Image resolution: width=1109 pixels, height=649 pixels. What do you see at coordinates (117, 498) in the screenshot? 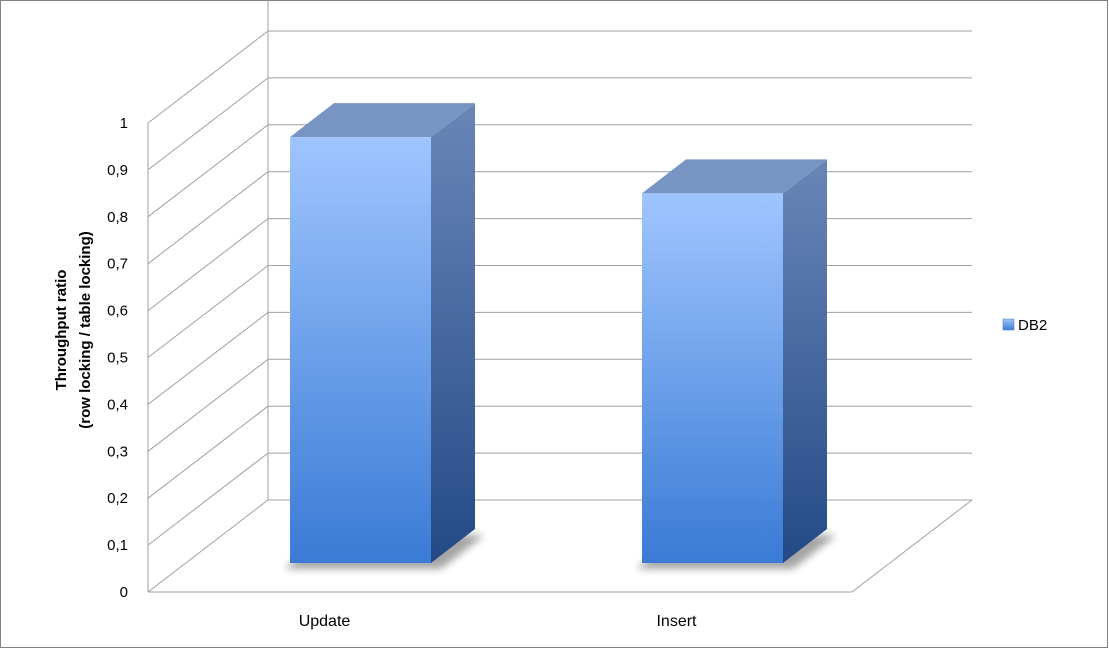
I see `y-tick-label: 0,2` at bounding box center [117, 498].